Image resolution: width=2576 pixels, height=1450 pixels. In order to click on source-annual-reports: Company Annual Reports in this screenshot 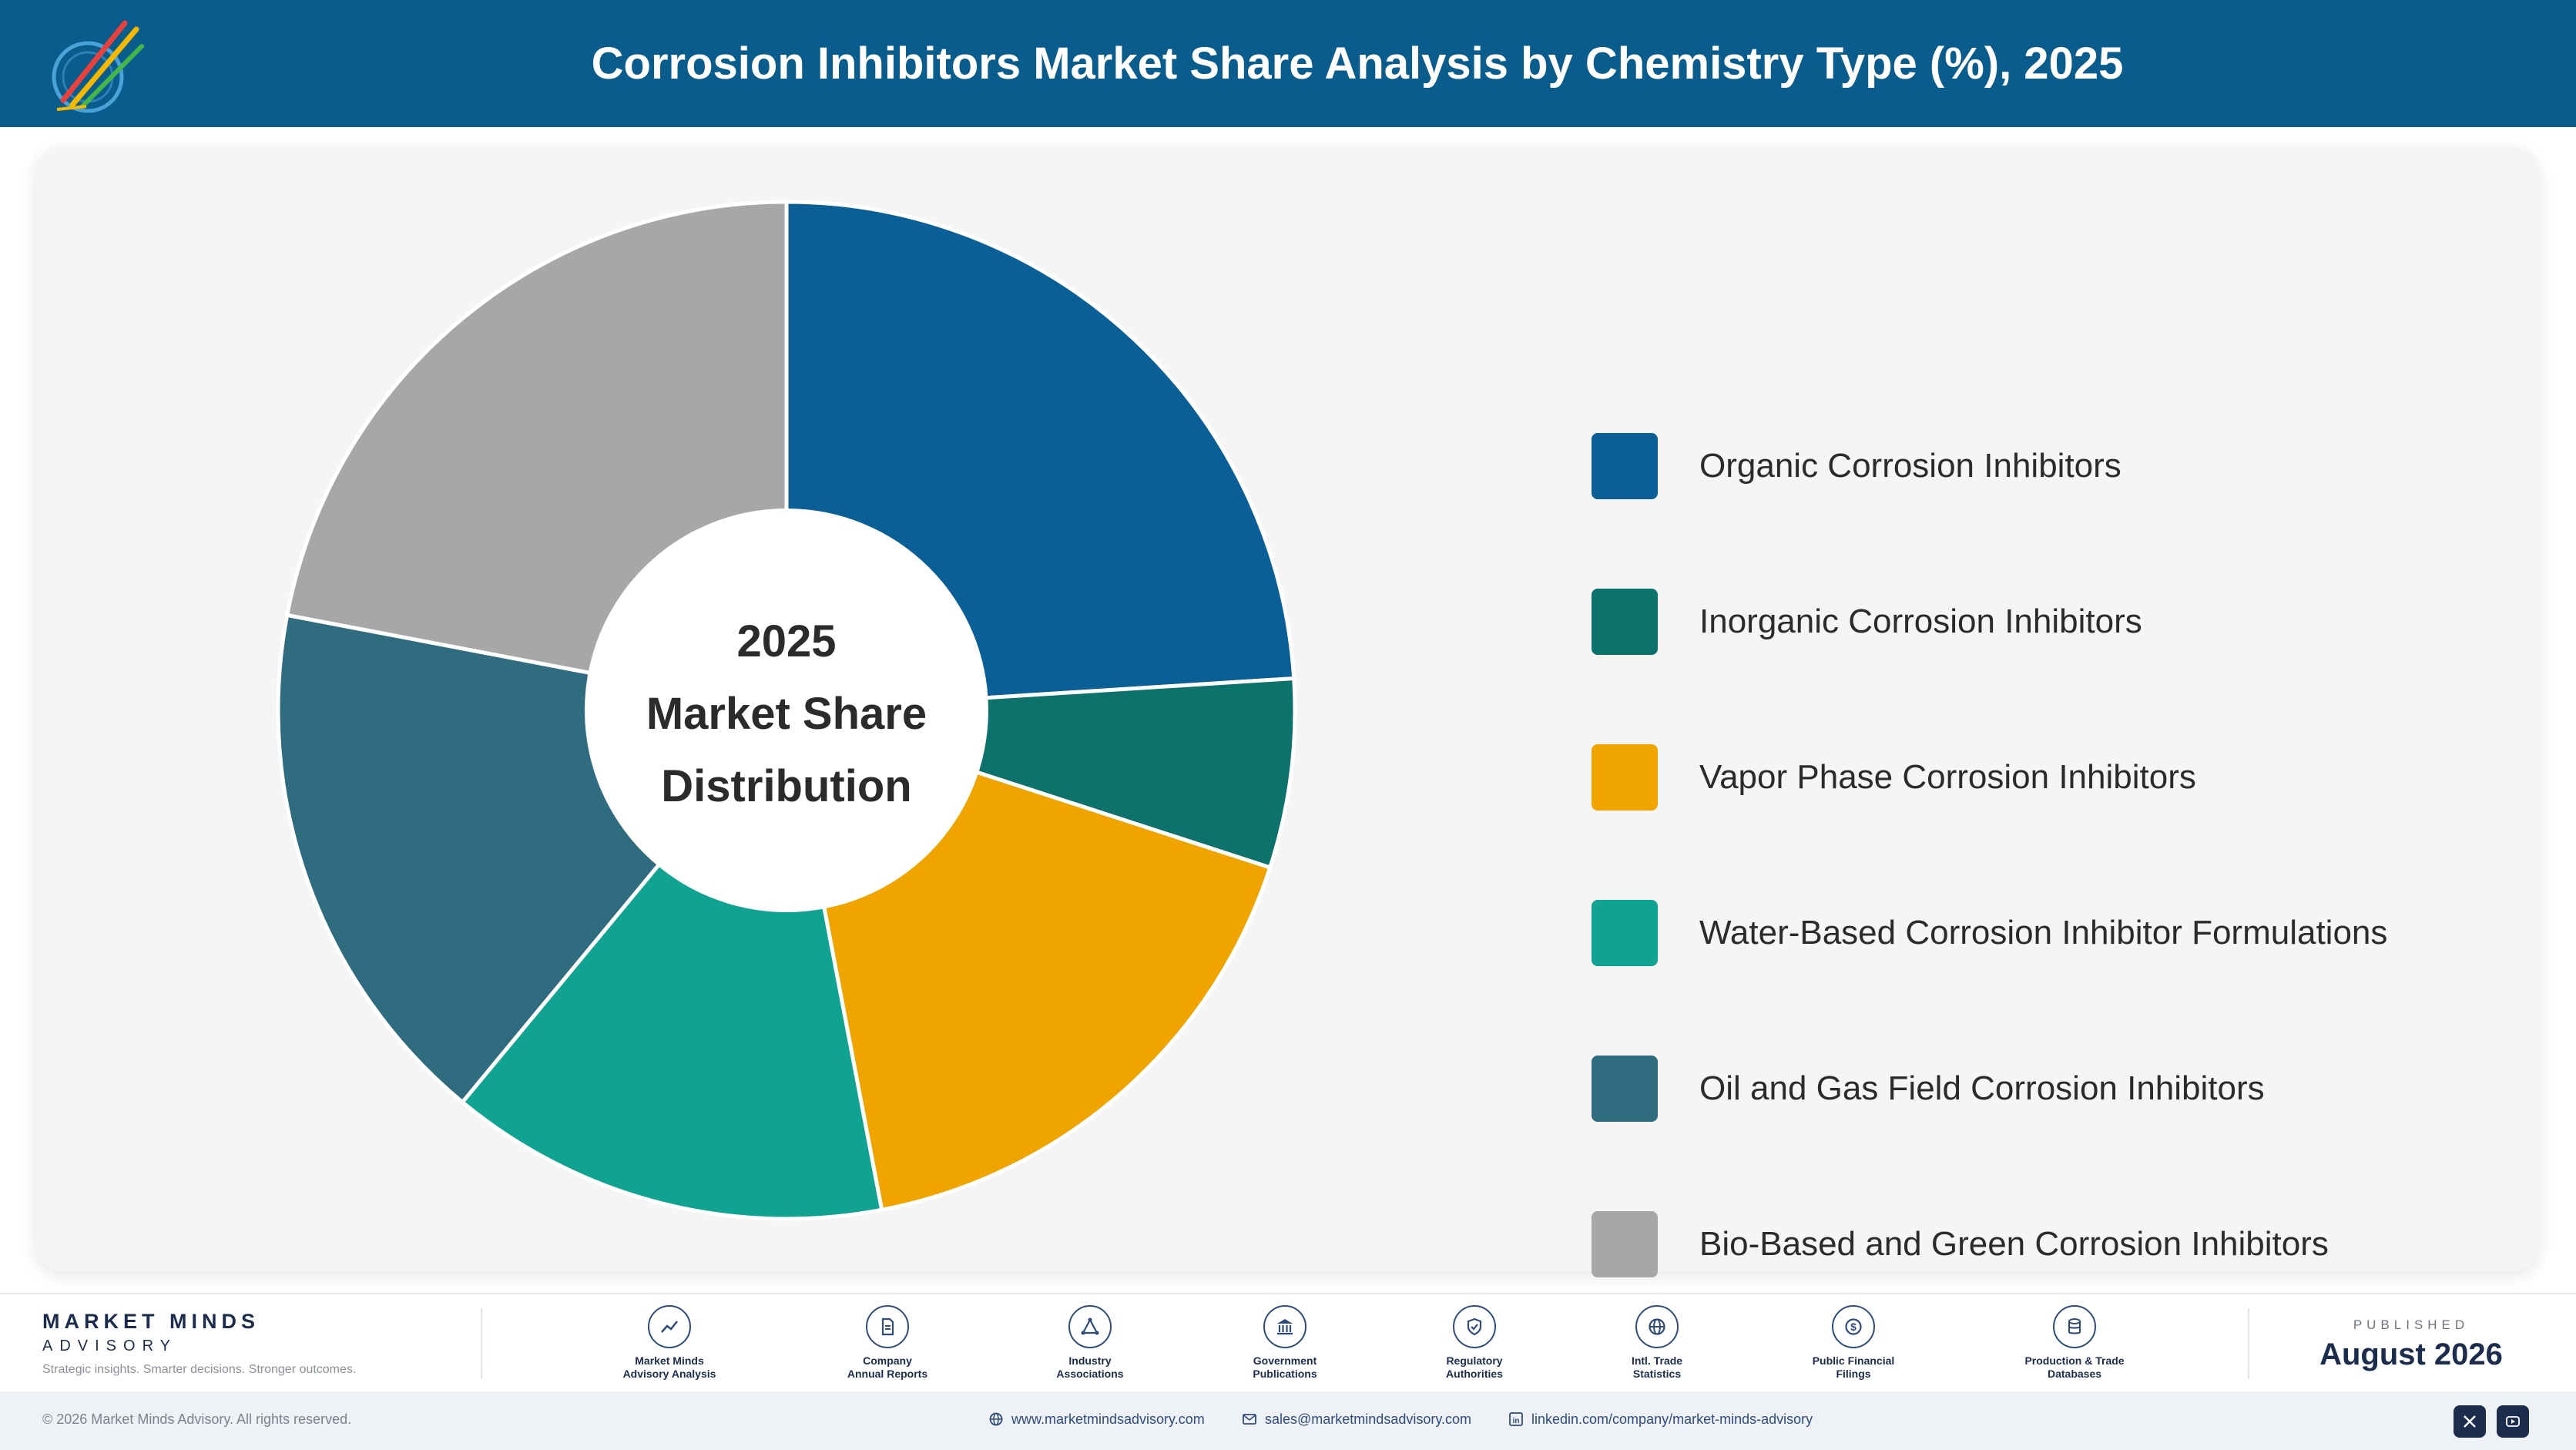, I will do `click(887, 1343)`.